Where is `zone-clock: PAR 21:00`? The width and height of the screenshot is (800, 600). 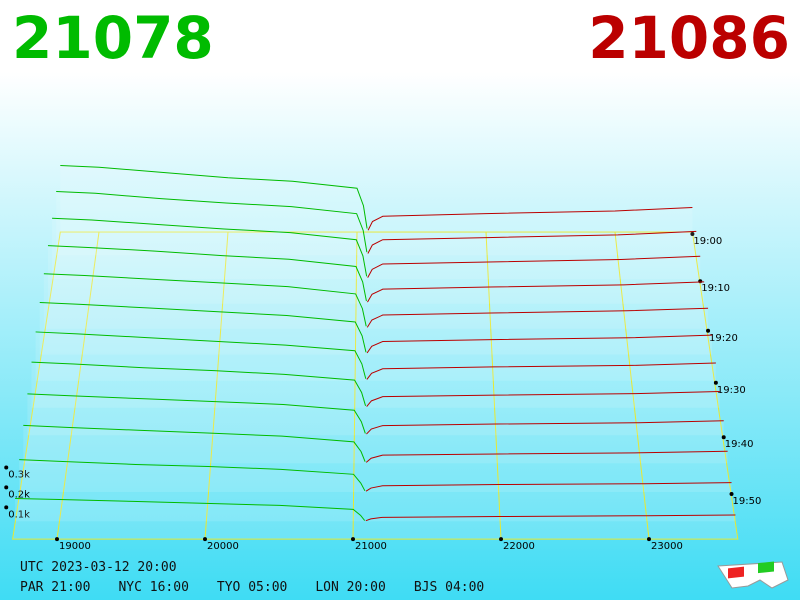
zone-clock: PAR 21:00 is located at coordinates (55, 587).